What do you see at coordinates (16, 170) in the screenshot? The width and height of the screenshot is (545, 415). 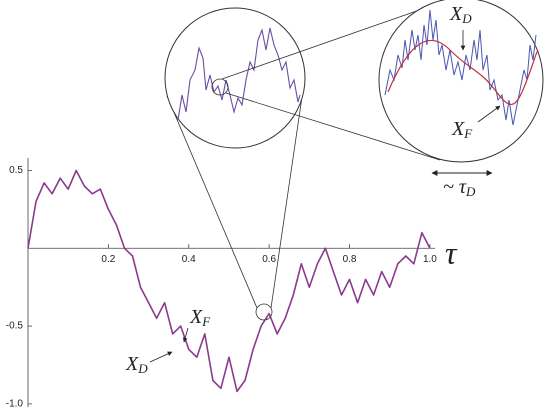 I see `y-tick-label: 0.5` at bounding box center [16, 170].